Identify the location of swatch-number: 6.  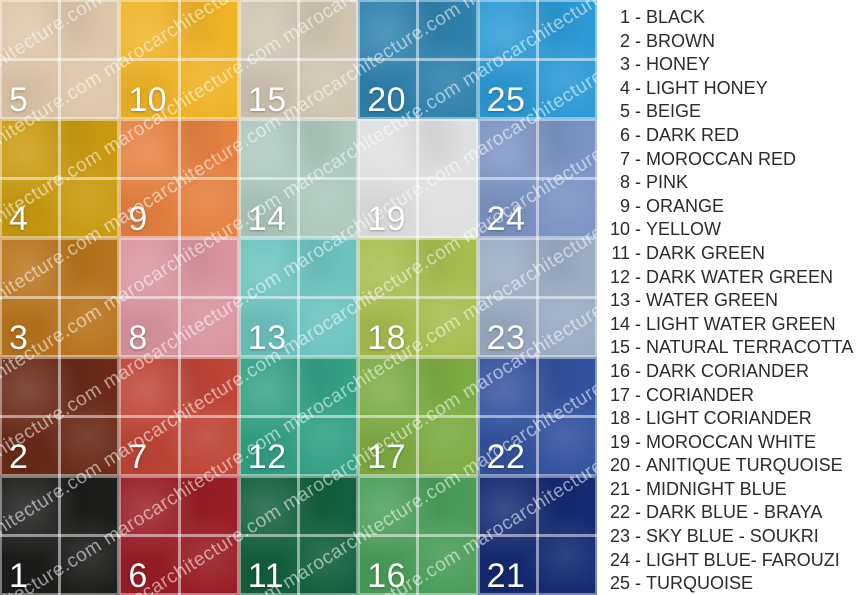
(138, 576).